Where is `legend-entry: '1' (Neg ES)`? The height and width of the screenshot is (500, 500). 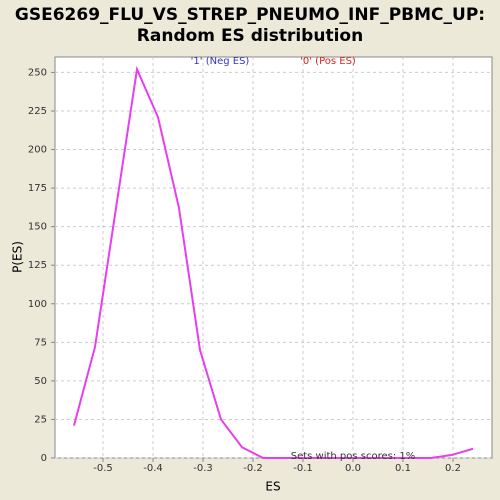 legend-entry: '1' (Neg ES) is located at coordinates (220, 61).